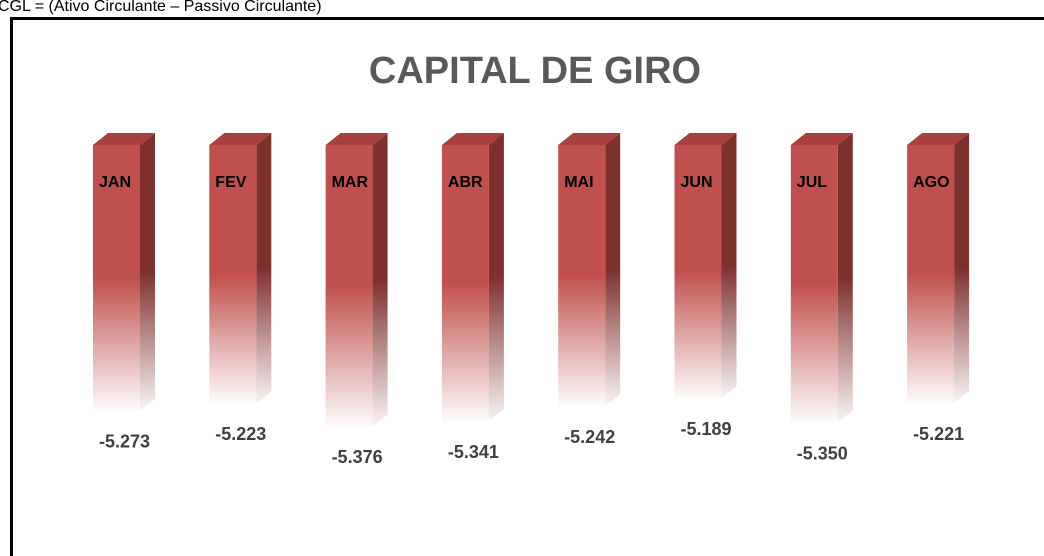  I want to click on category-label: AGO, so click(931, 182).